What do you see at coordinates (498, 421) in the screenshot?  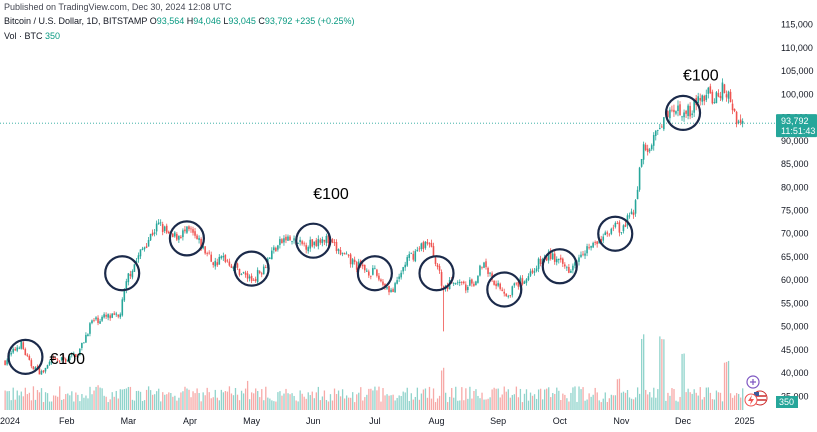 I see `x-tick-label: Sep` at bounding box center [498, 421].